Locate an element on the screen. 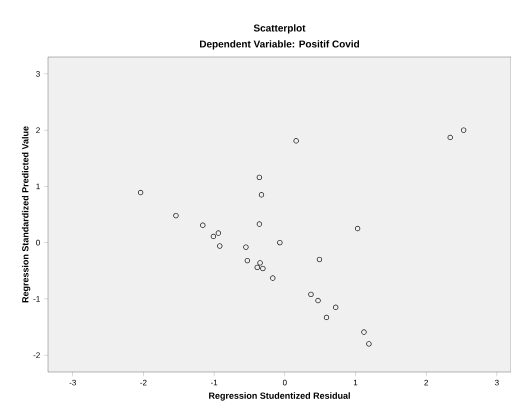  chart-subtitle: Dependent Variable: Positif Covid is located at coordinates (280, 45).